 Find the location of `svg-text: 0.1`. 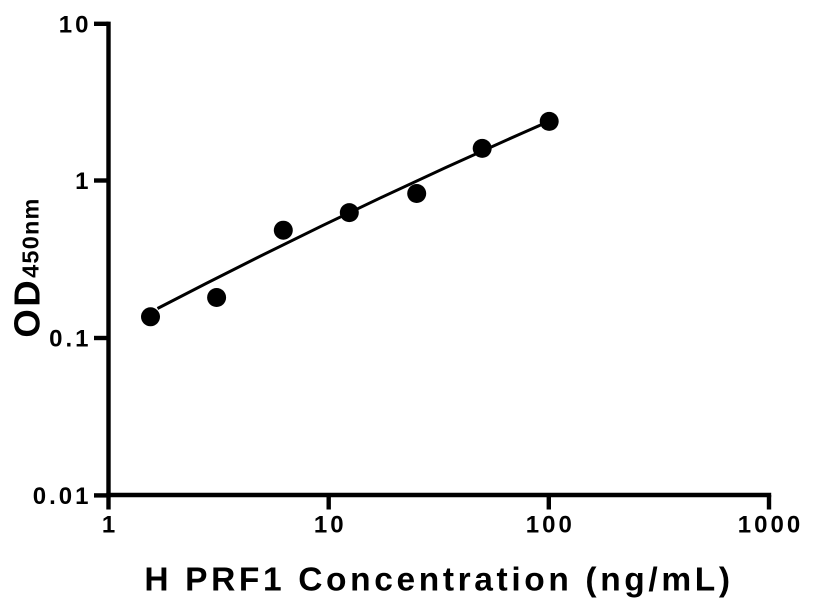

svg-text: 0.1 is located at coordinates (70, 339).